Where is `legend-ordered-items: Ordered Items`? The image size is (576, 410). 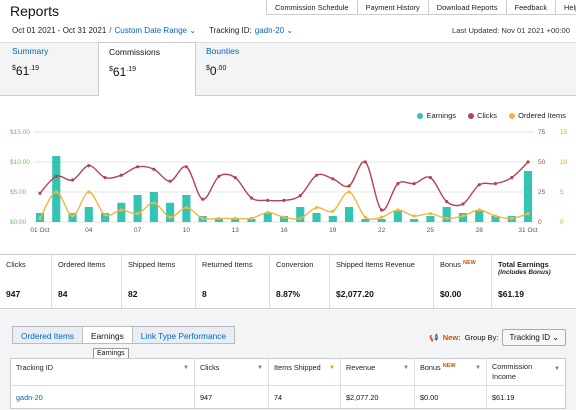 legend-ordered-items: Ordered Items is located at coordinates (537, 115).